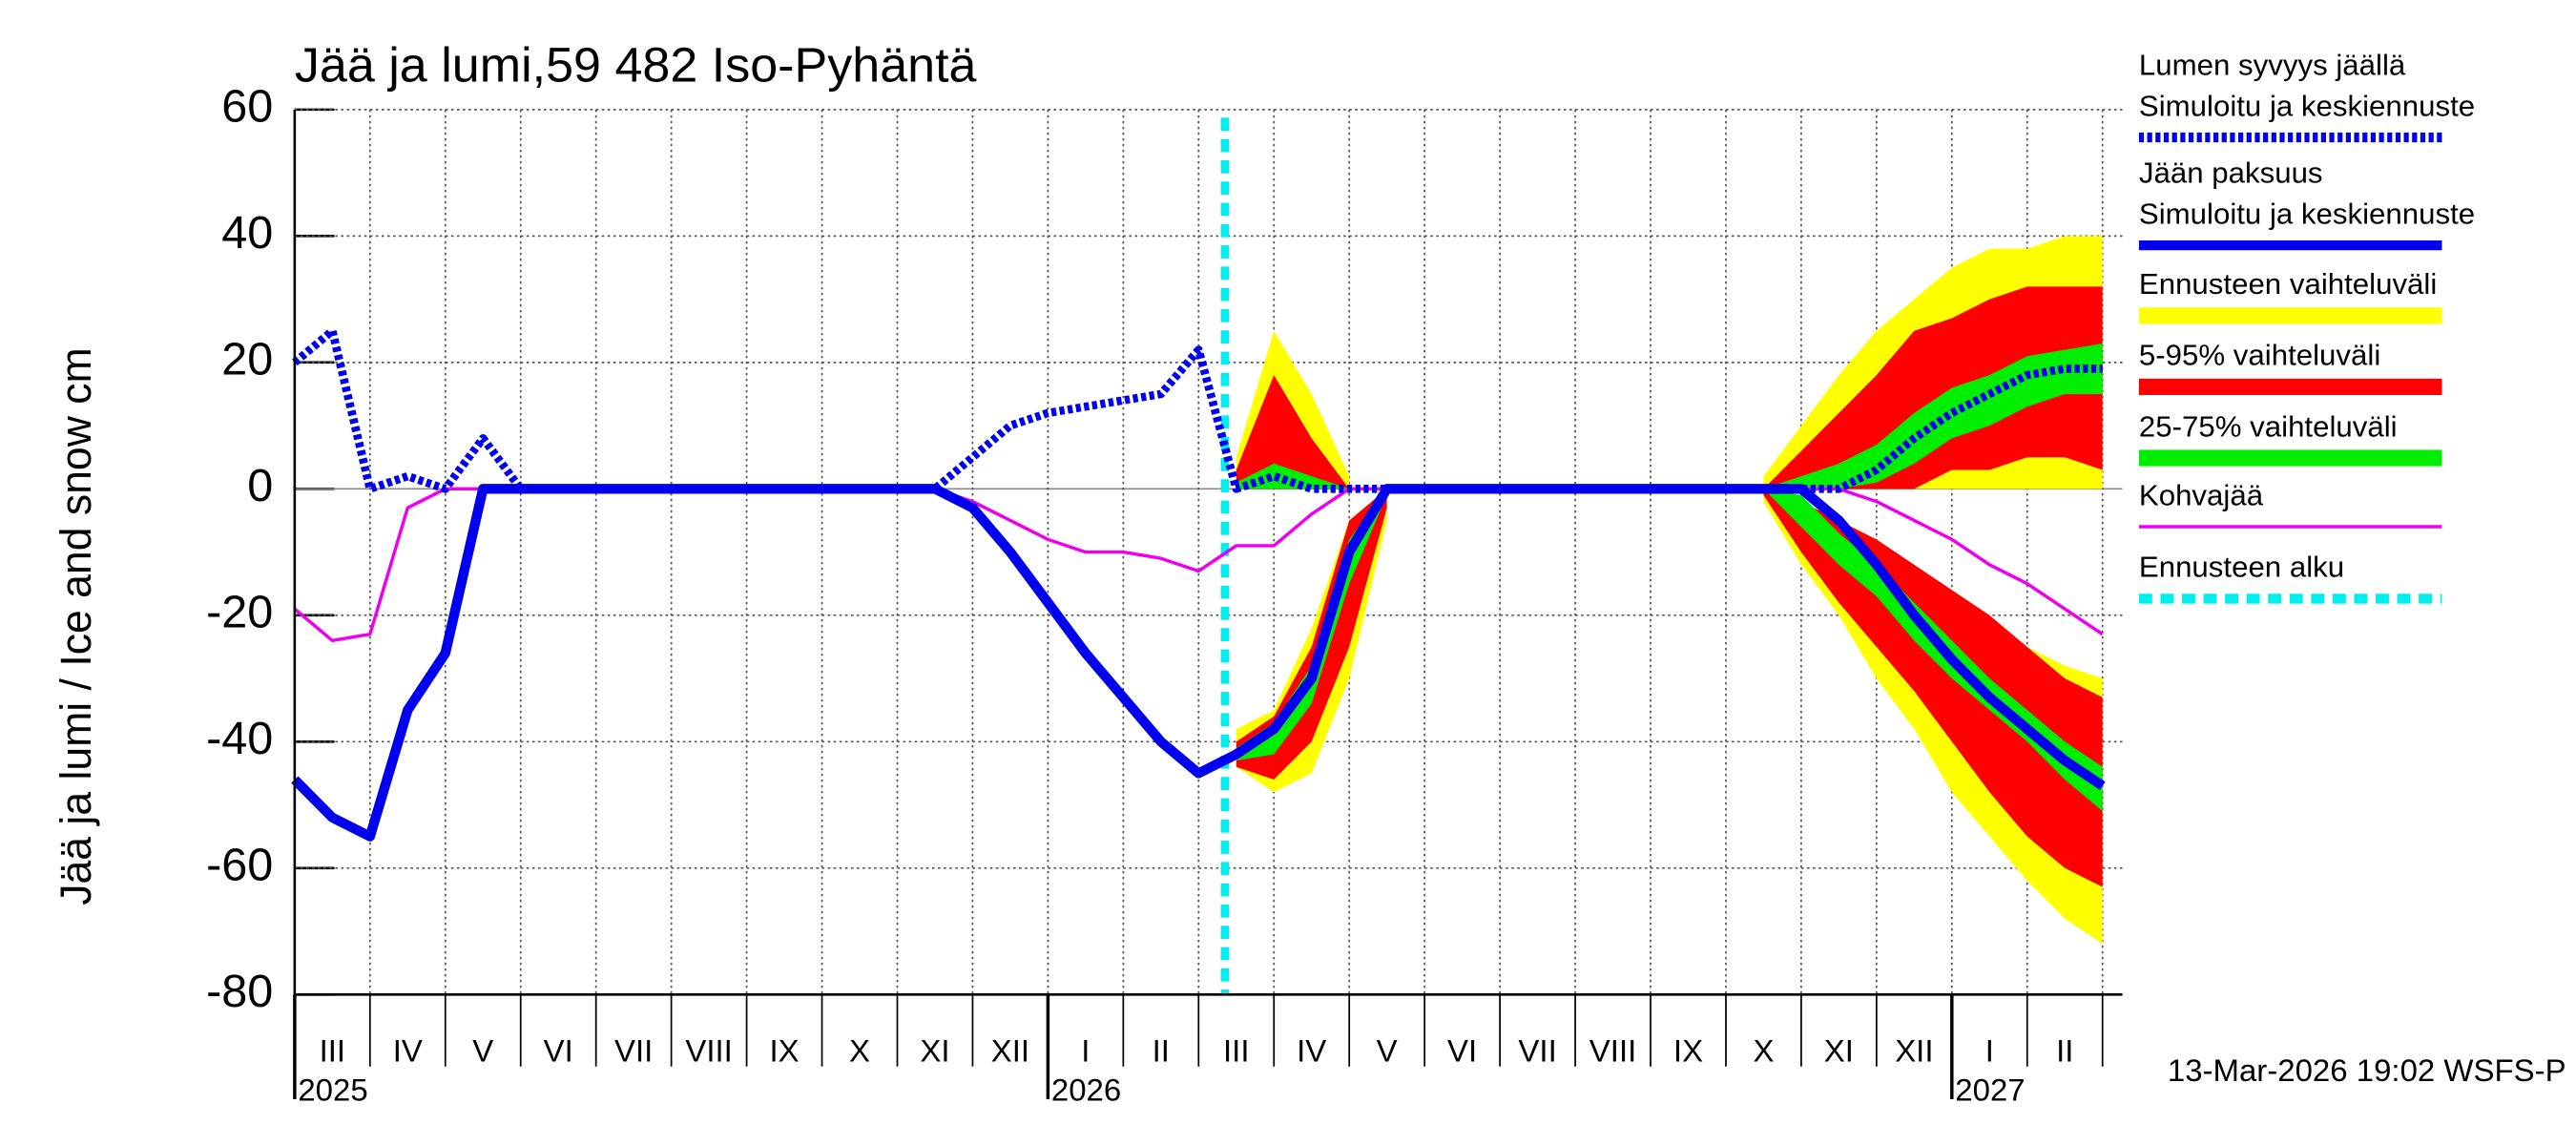 This screenshot has width=2576, height=1145. Describe the element at coordinates (636, 65) in the screenshot. I see `chart-title: Jää ja lumi,59 482 Iso-Pyhäntä` at that location.